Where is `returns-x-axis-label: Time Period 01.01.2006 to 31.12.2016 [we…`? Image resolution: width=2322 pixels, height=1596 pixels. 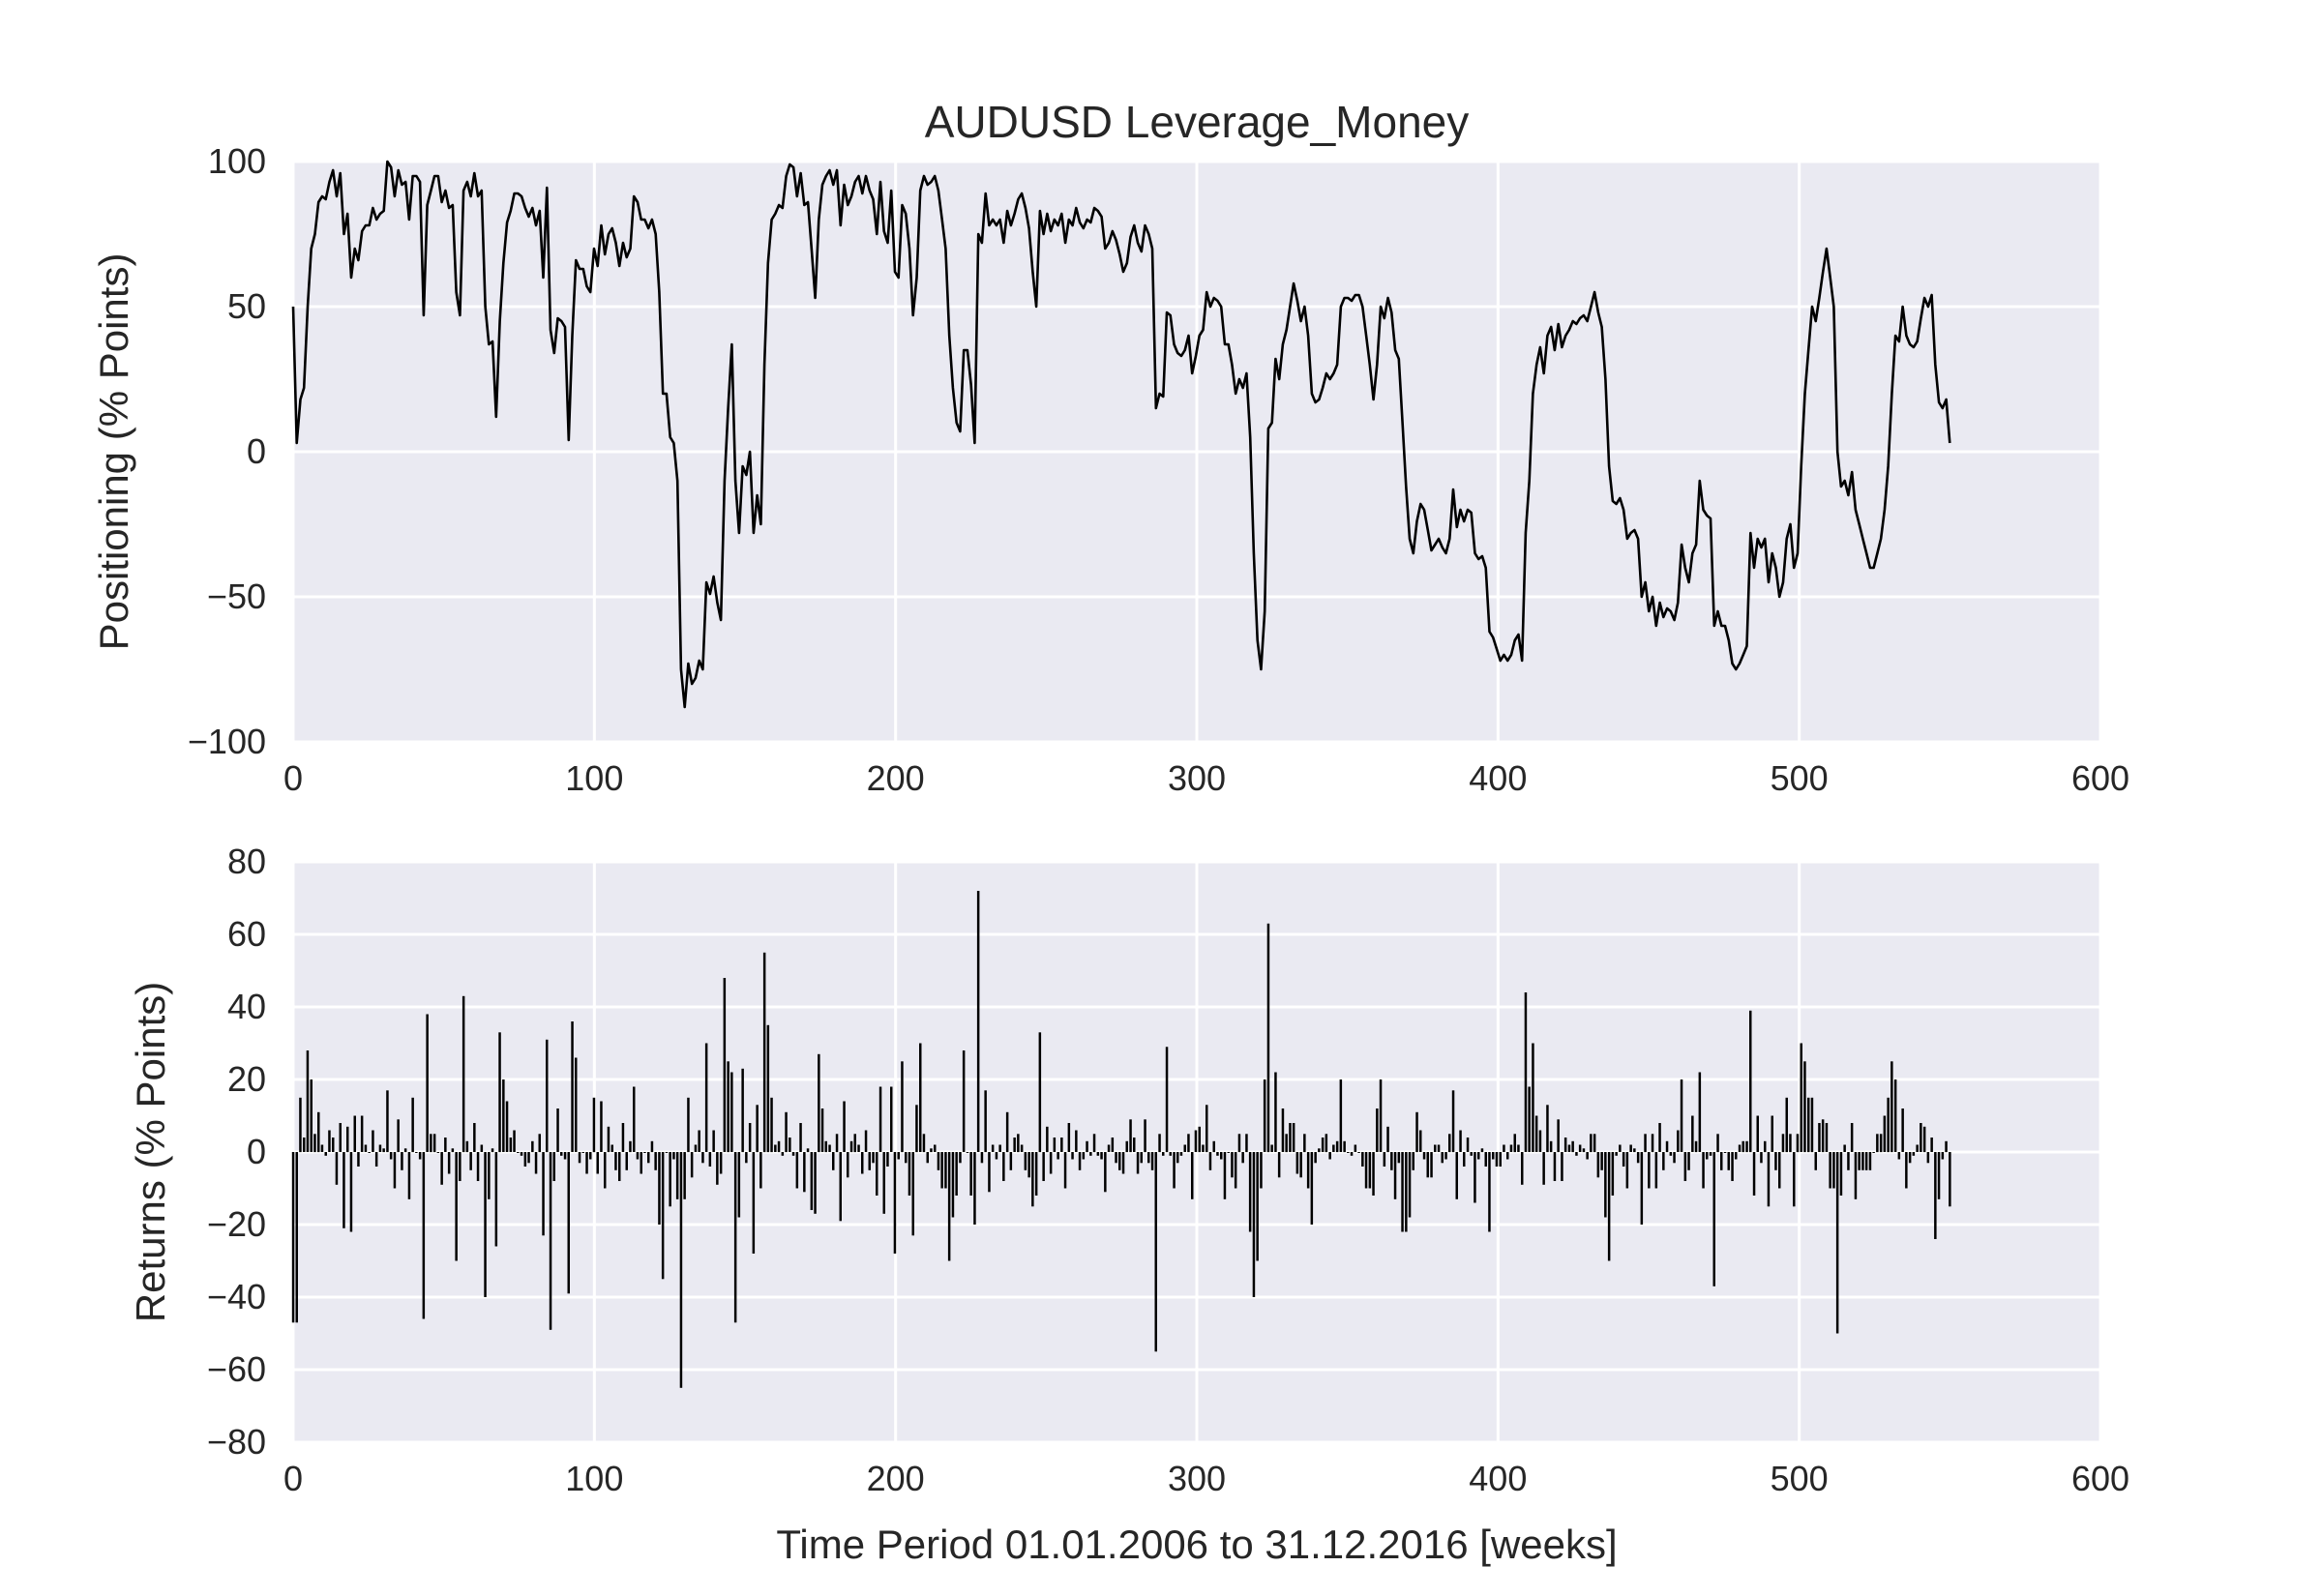 returns-x-axis-label: Time Period 01.01.2006 to 31.12.2016 [we… is located at coordinates (1196, 1544).